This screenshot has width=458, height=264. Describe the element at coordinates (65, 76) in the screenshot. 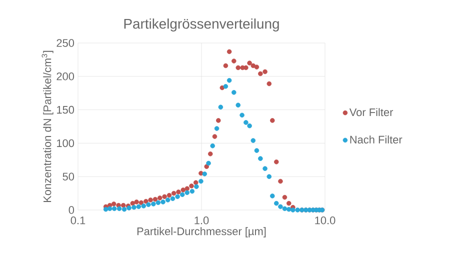

I see `y-tick-label: 200` at that location.